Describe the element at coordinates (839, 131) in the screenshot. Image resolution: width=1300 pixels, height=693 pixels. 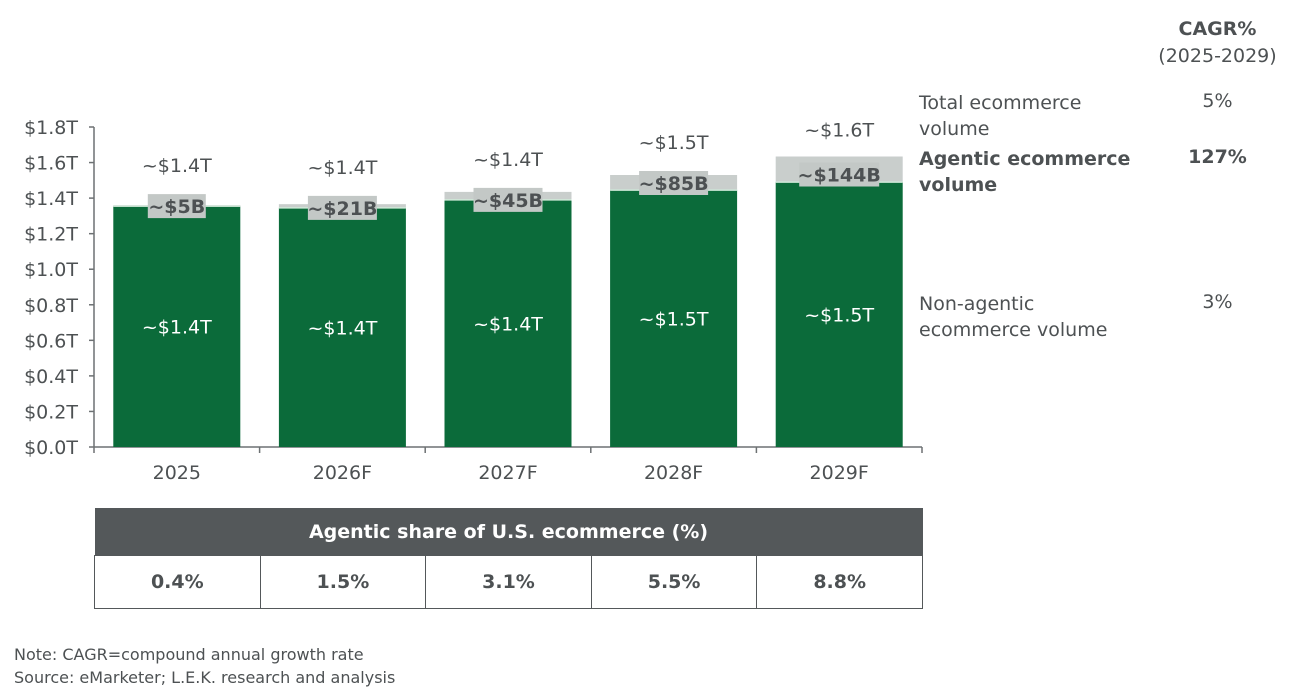
I see `total-value-label: ~$1.6T` at that location.